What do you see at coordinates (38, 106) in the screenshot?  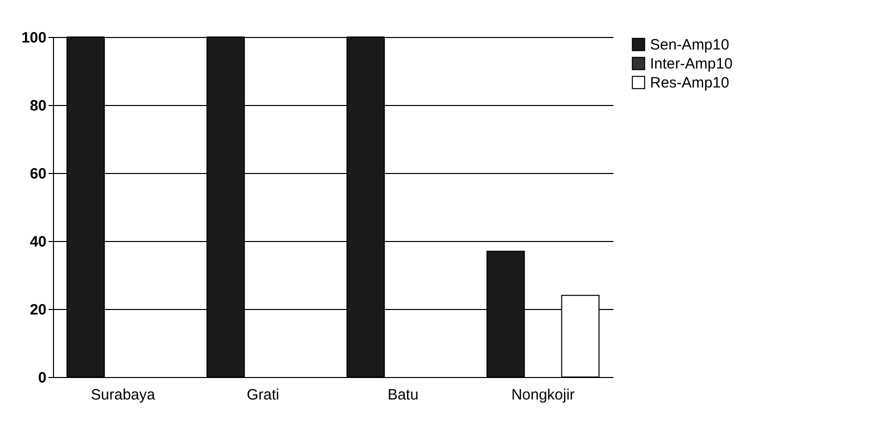 I see `y-tick-label: 80` at bounding box center [38, 106].